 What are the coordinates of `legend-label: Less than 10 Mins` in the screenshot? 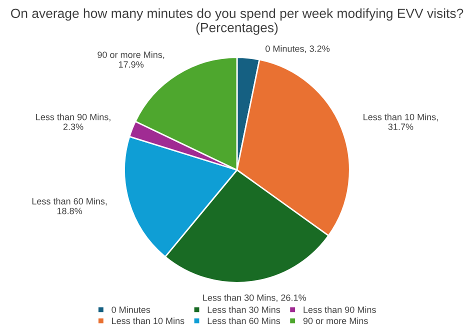 It's located at (148, 320).